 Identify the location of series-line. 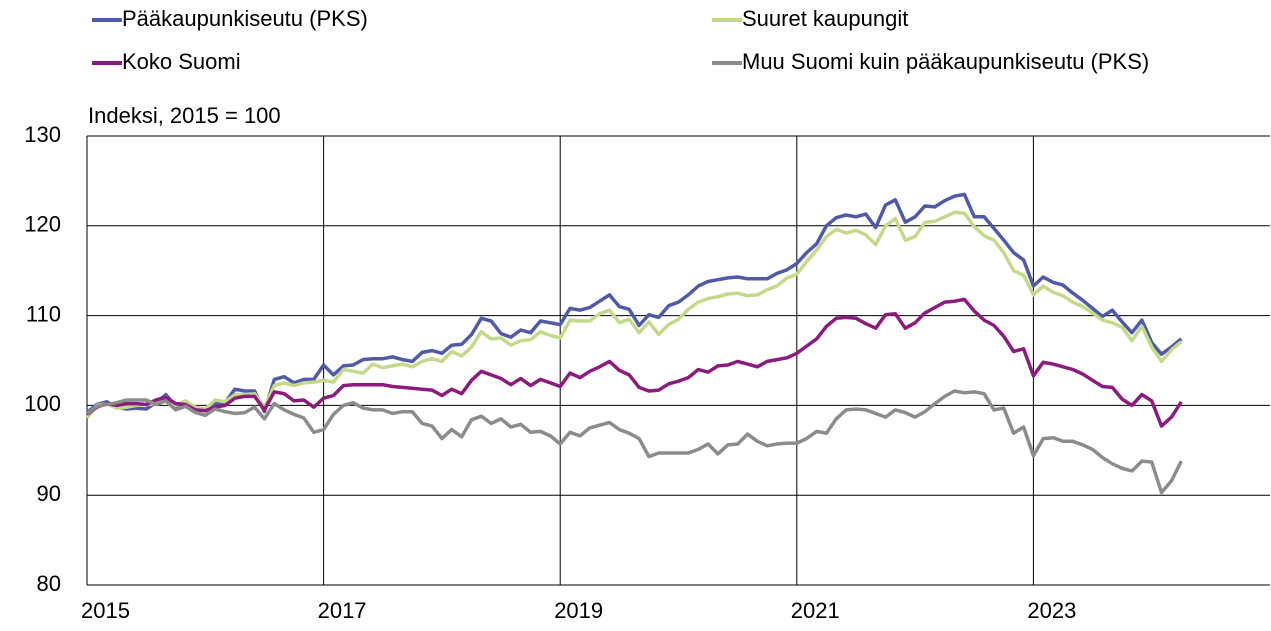
(634, 442).